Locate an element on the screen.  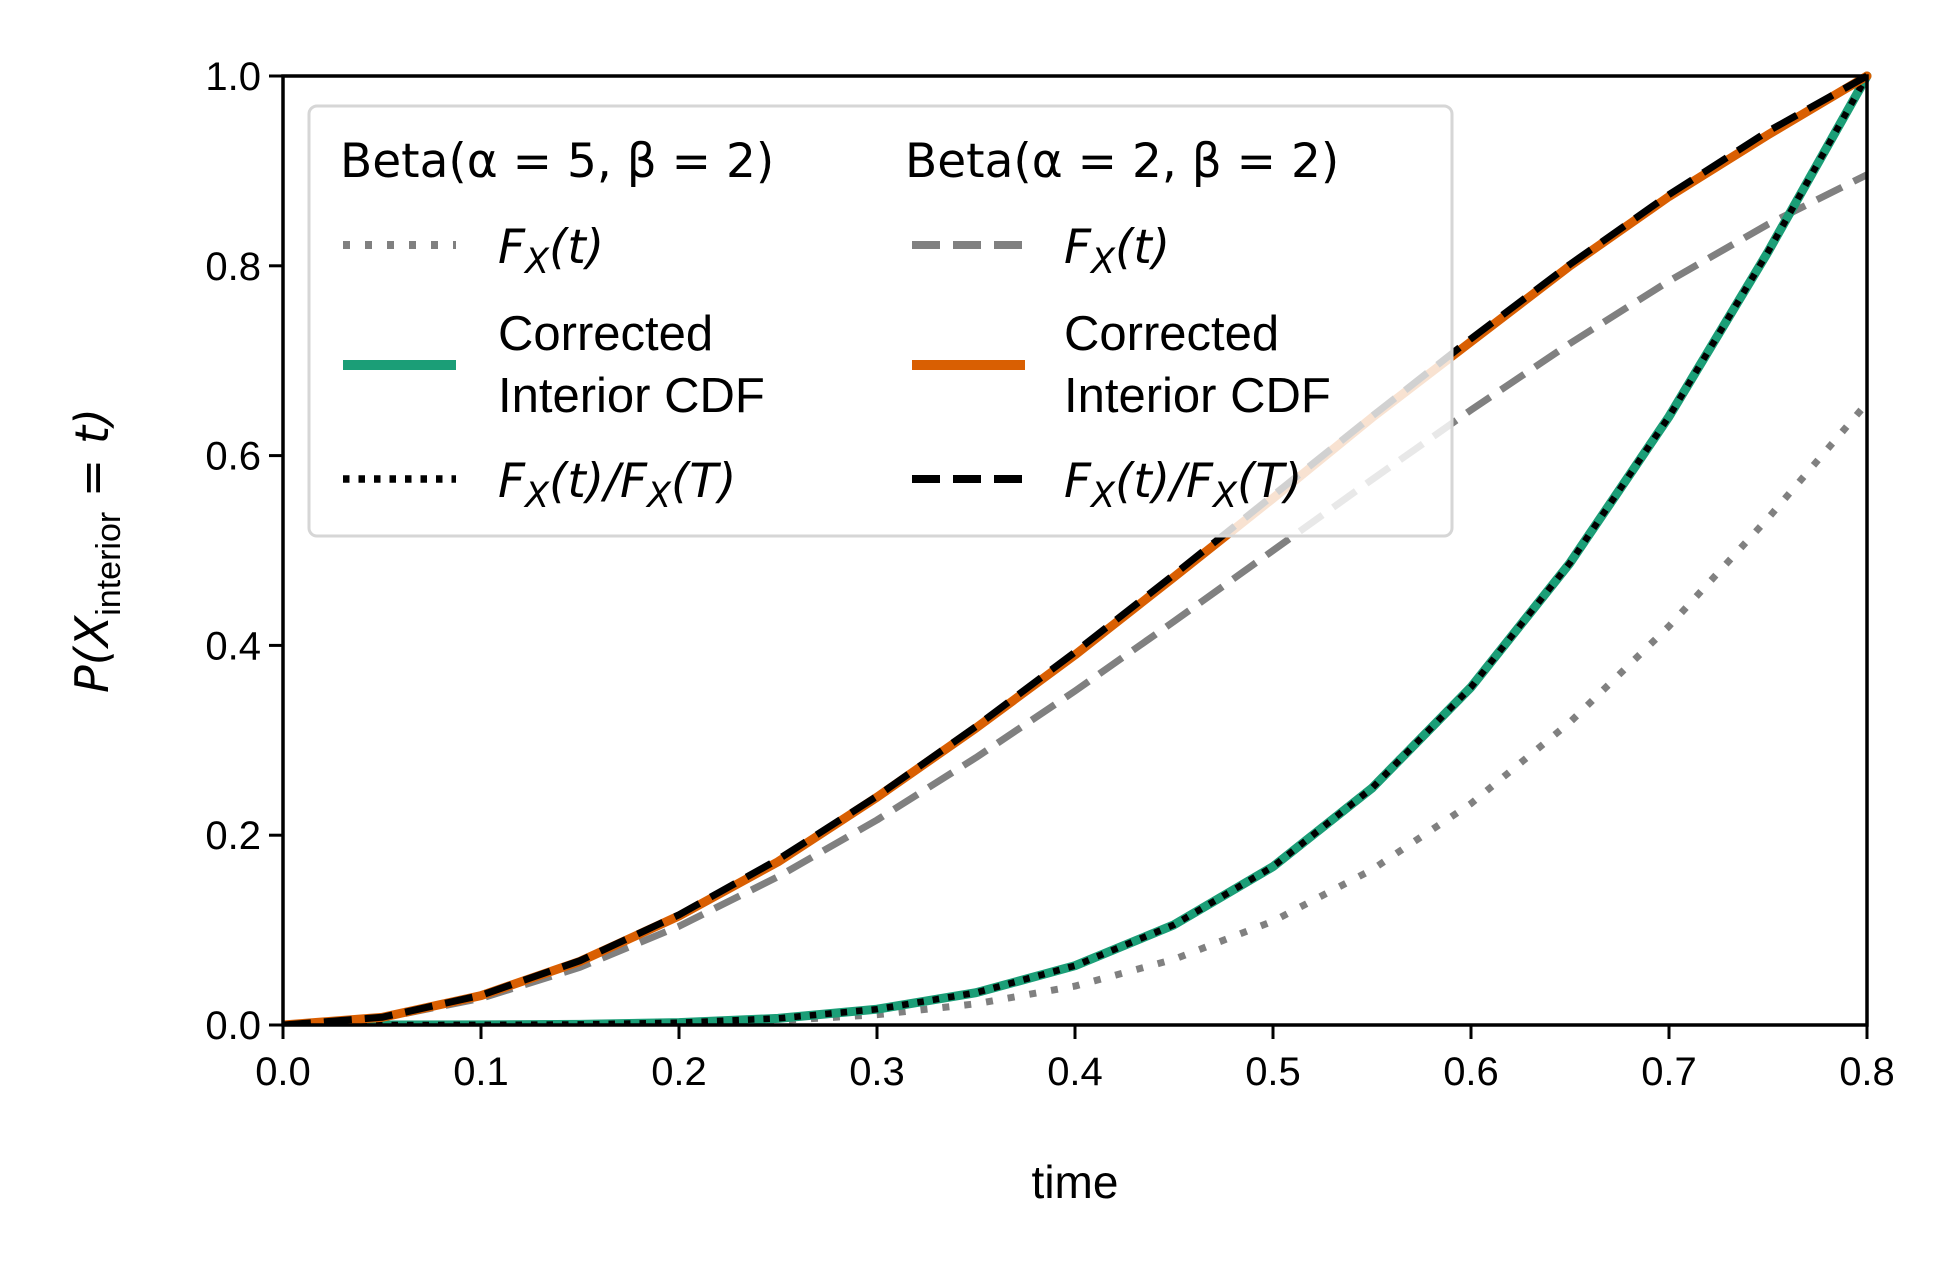
x-axis-label: time is located at coordinates (1075, 1182).